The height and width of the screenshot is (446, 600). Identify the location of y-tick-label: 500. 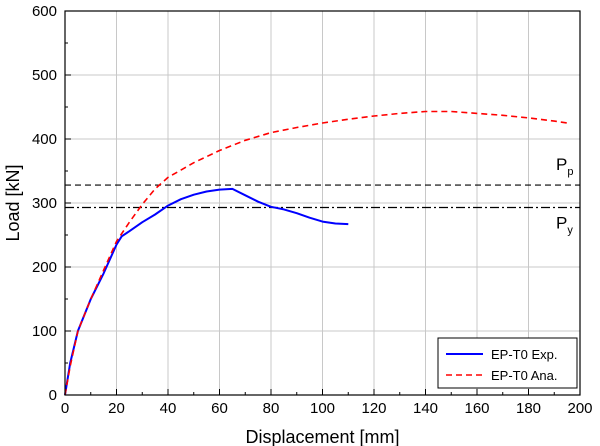
(44, 75).